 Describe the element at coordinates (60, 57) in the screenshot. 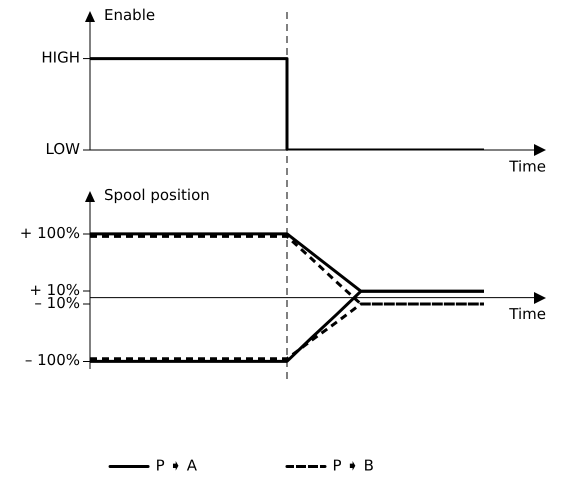

I see `annotation: HIGH` at that location.